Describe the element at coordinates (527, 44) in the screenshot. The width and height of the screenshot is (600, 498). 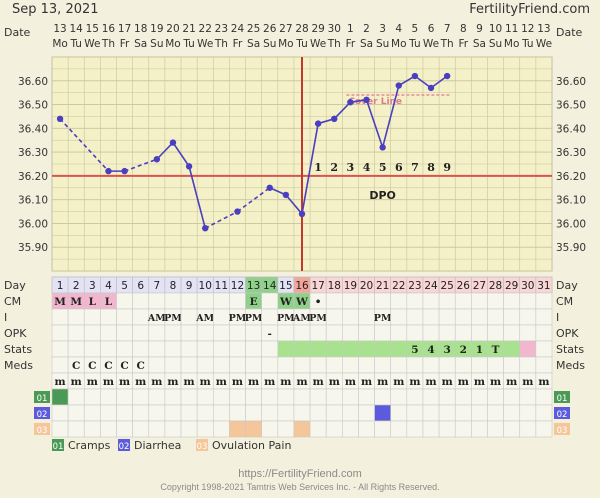
I see `weekday-cell: Tu` at that location.